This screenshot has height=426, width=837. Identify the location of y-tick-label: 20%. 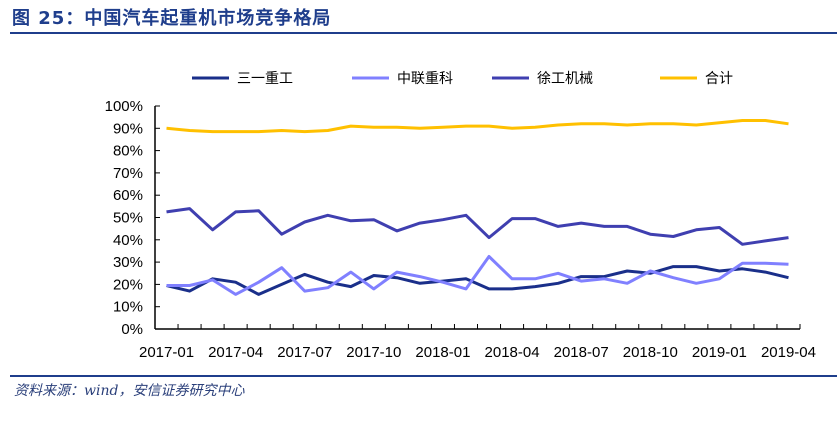
(128, 284).